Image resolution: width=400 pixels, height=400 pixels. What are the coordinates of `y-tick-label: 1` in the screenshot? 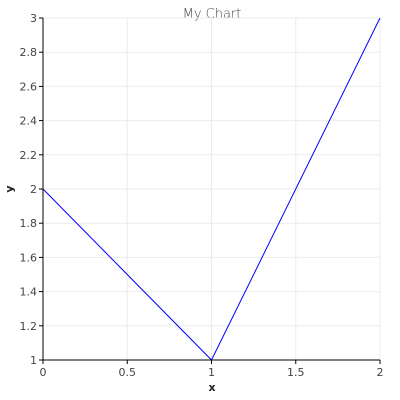 It's located at (33, 360).